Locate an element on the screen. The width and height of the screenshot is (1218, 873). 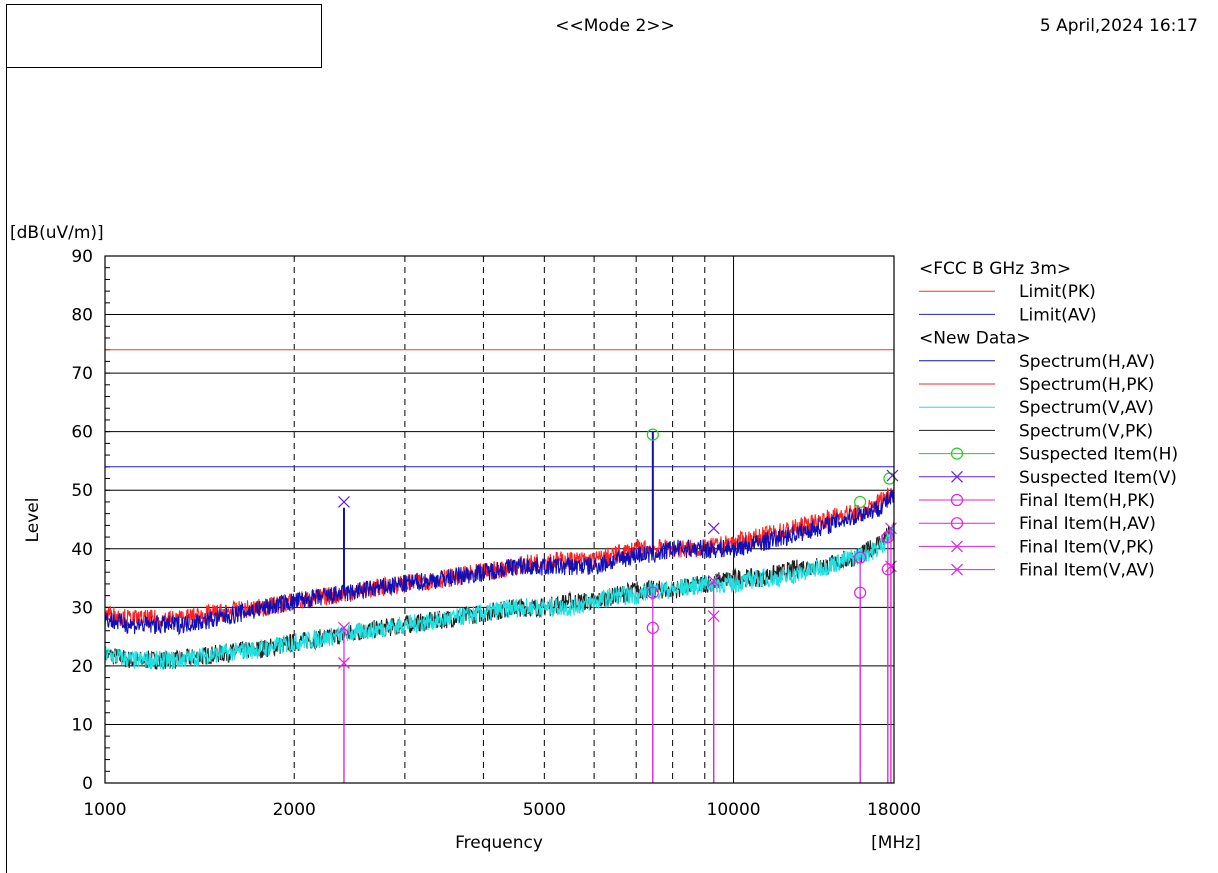
legend-label: Suspected Item(V) is located at coordinates (1098, 478).